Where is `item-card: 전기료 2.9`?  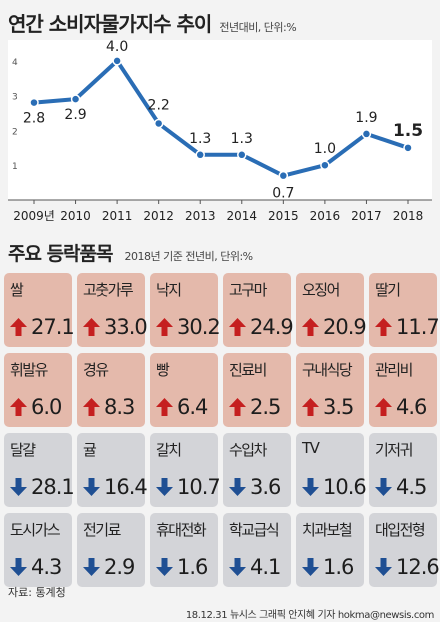 item-card: 전기료 2.9 is located at coordinates (111, 550).